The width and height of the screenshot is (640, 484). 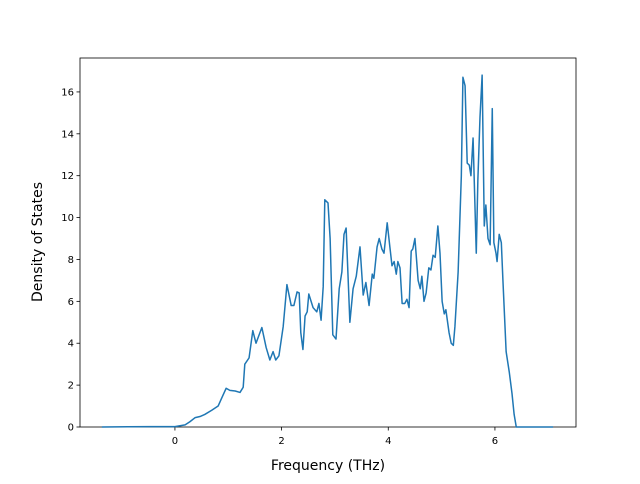 What do you see at coordinates (38, 242) in the screenshot?
I see `y-axis-label: Density of States` at bounding box center [38, 242].